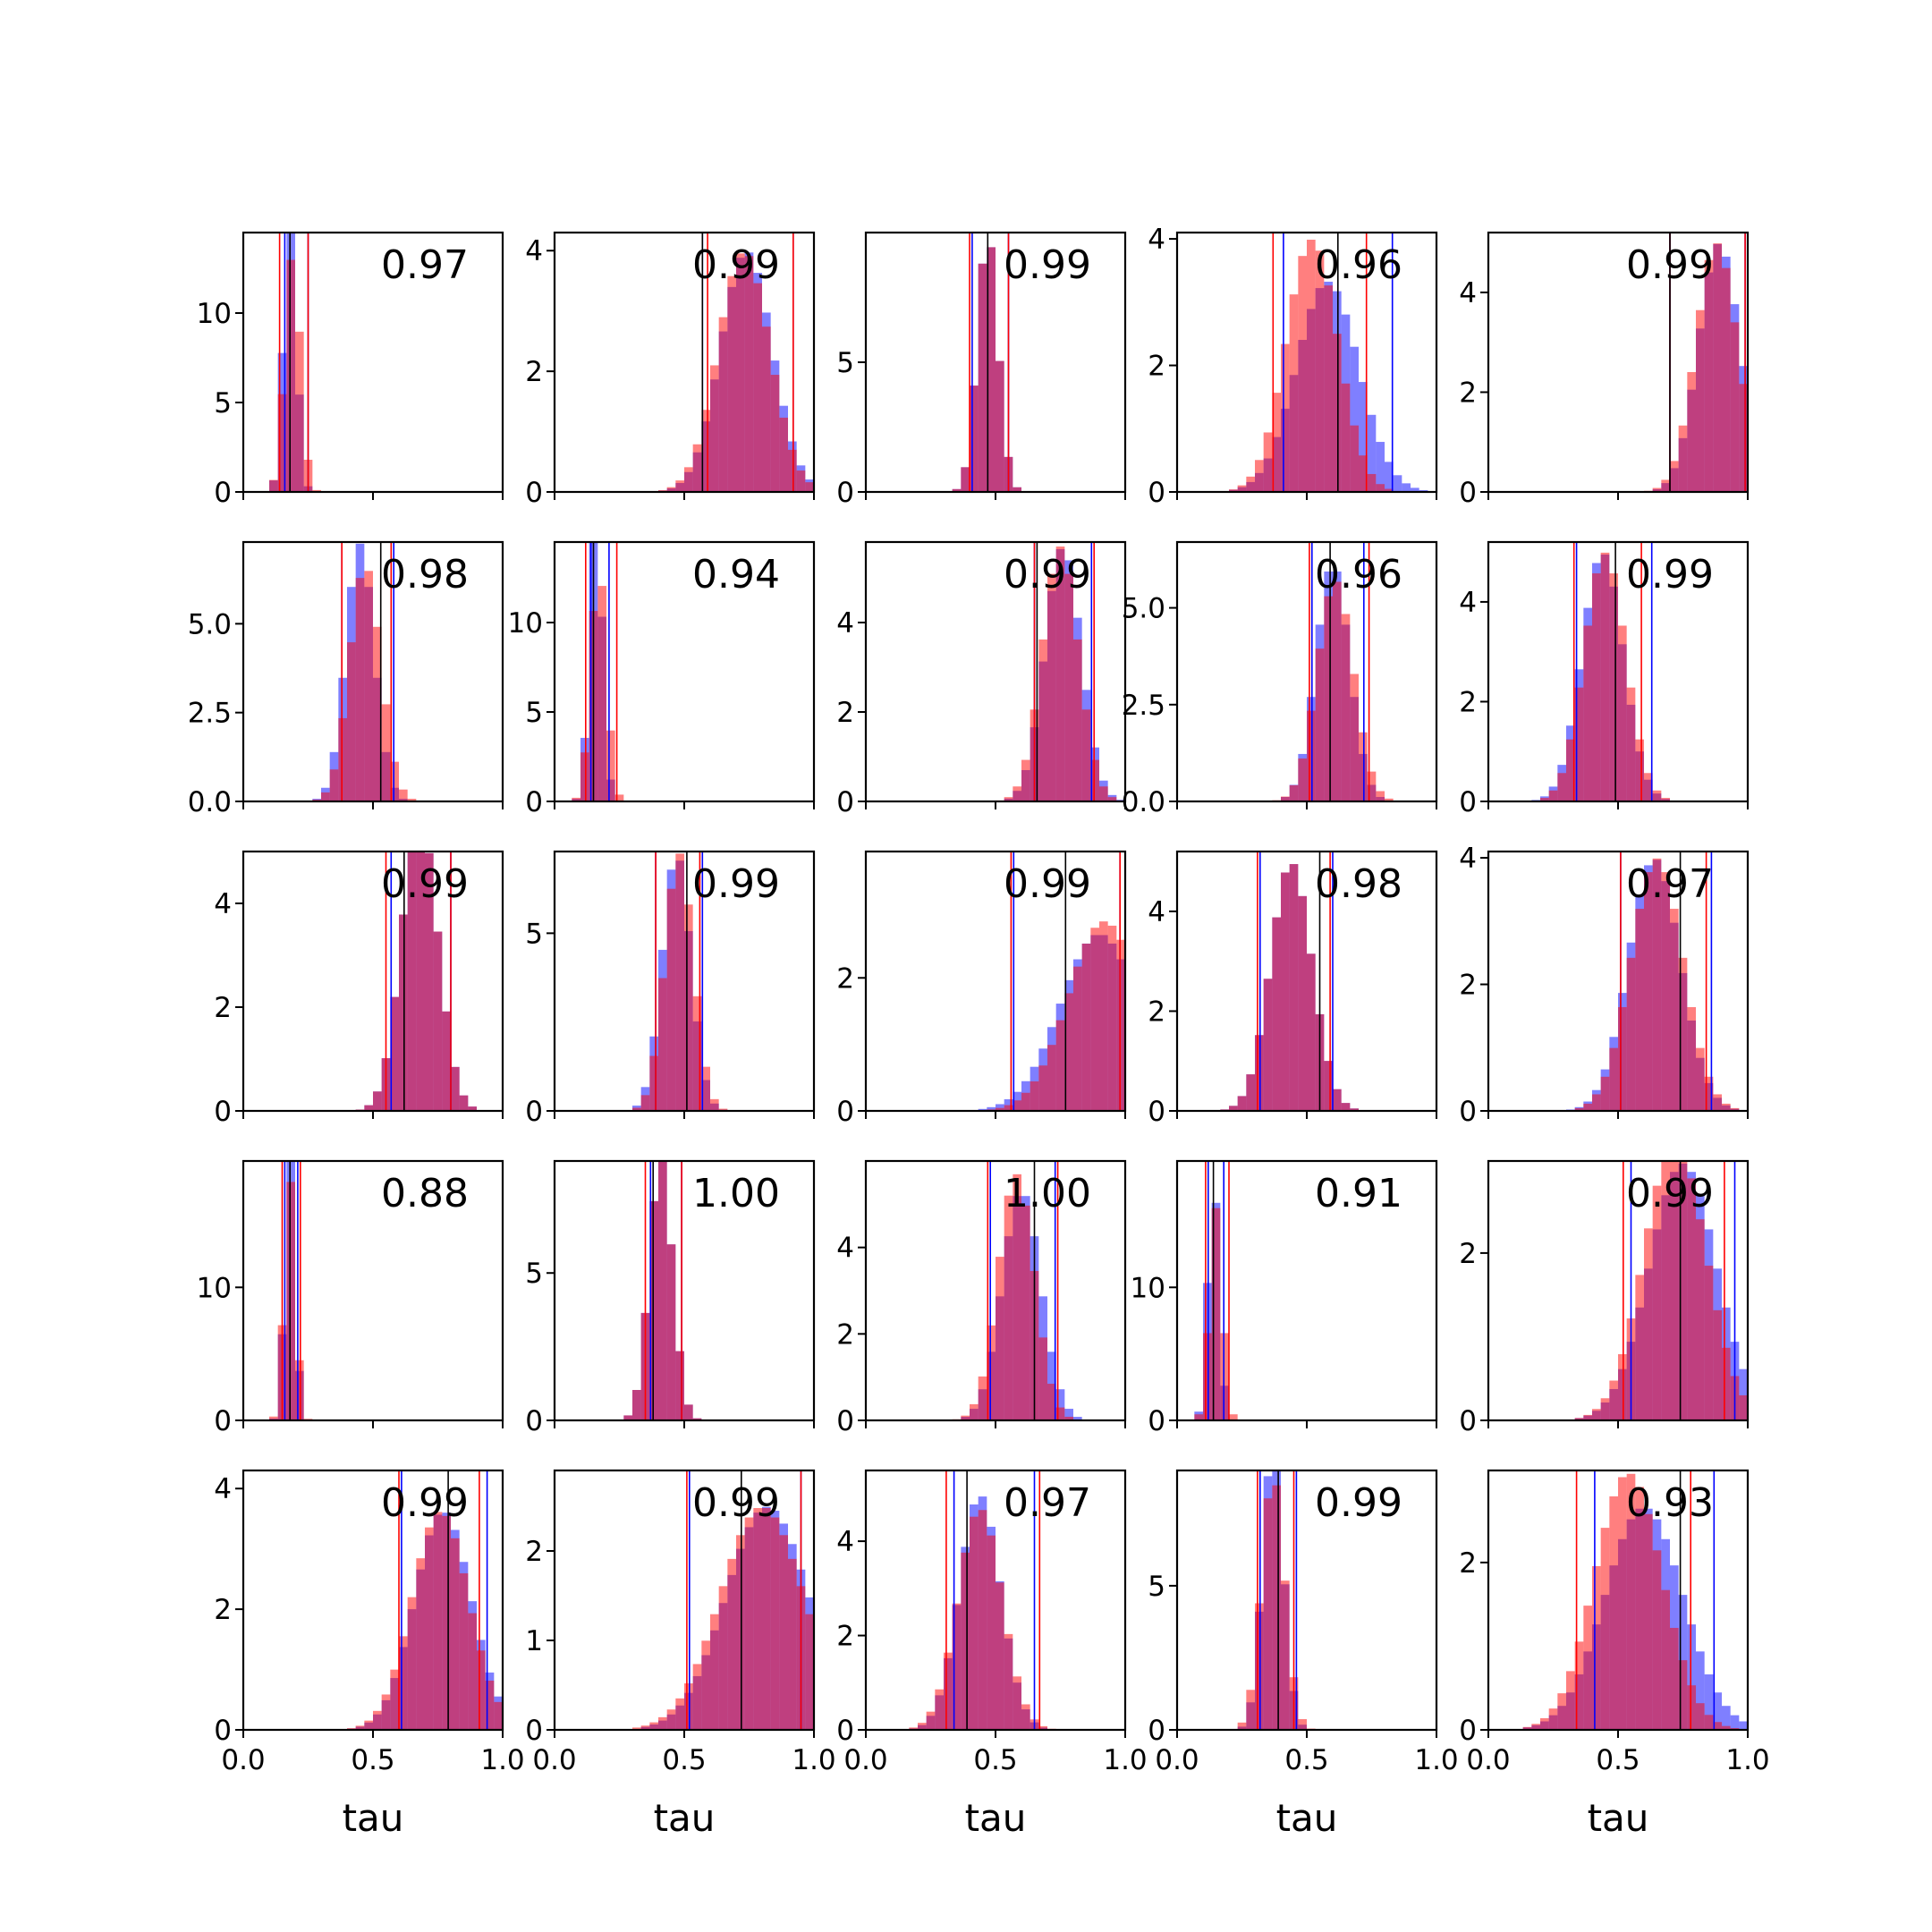  Describe the element at coordinates (996, 1818) in the screenshot. I see `x-axis-label: tau` at that location.